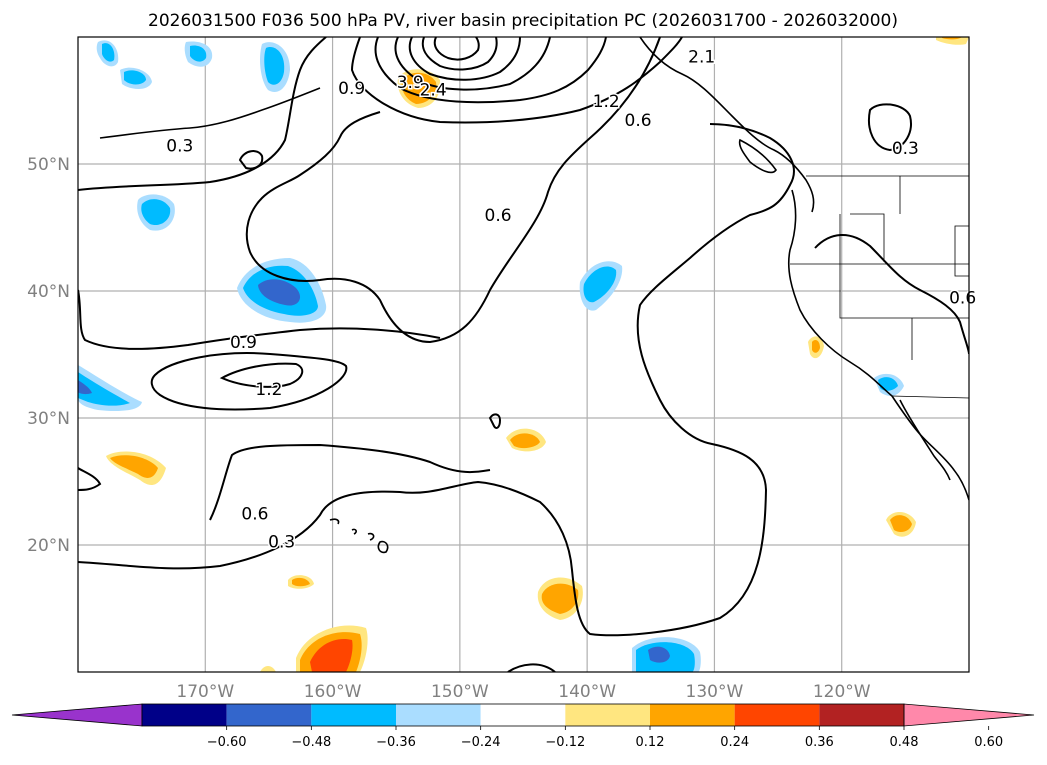 The width and height of the screenshot is (1047, 765). I want to click on alaska-coast, so click(727, 125).